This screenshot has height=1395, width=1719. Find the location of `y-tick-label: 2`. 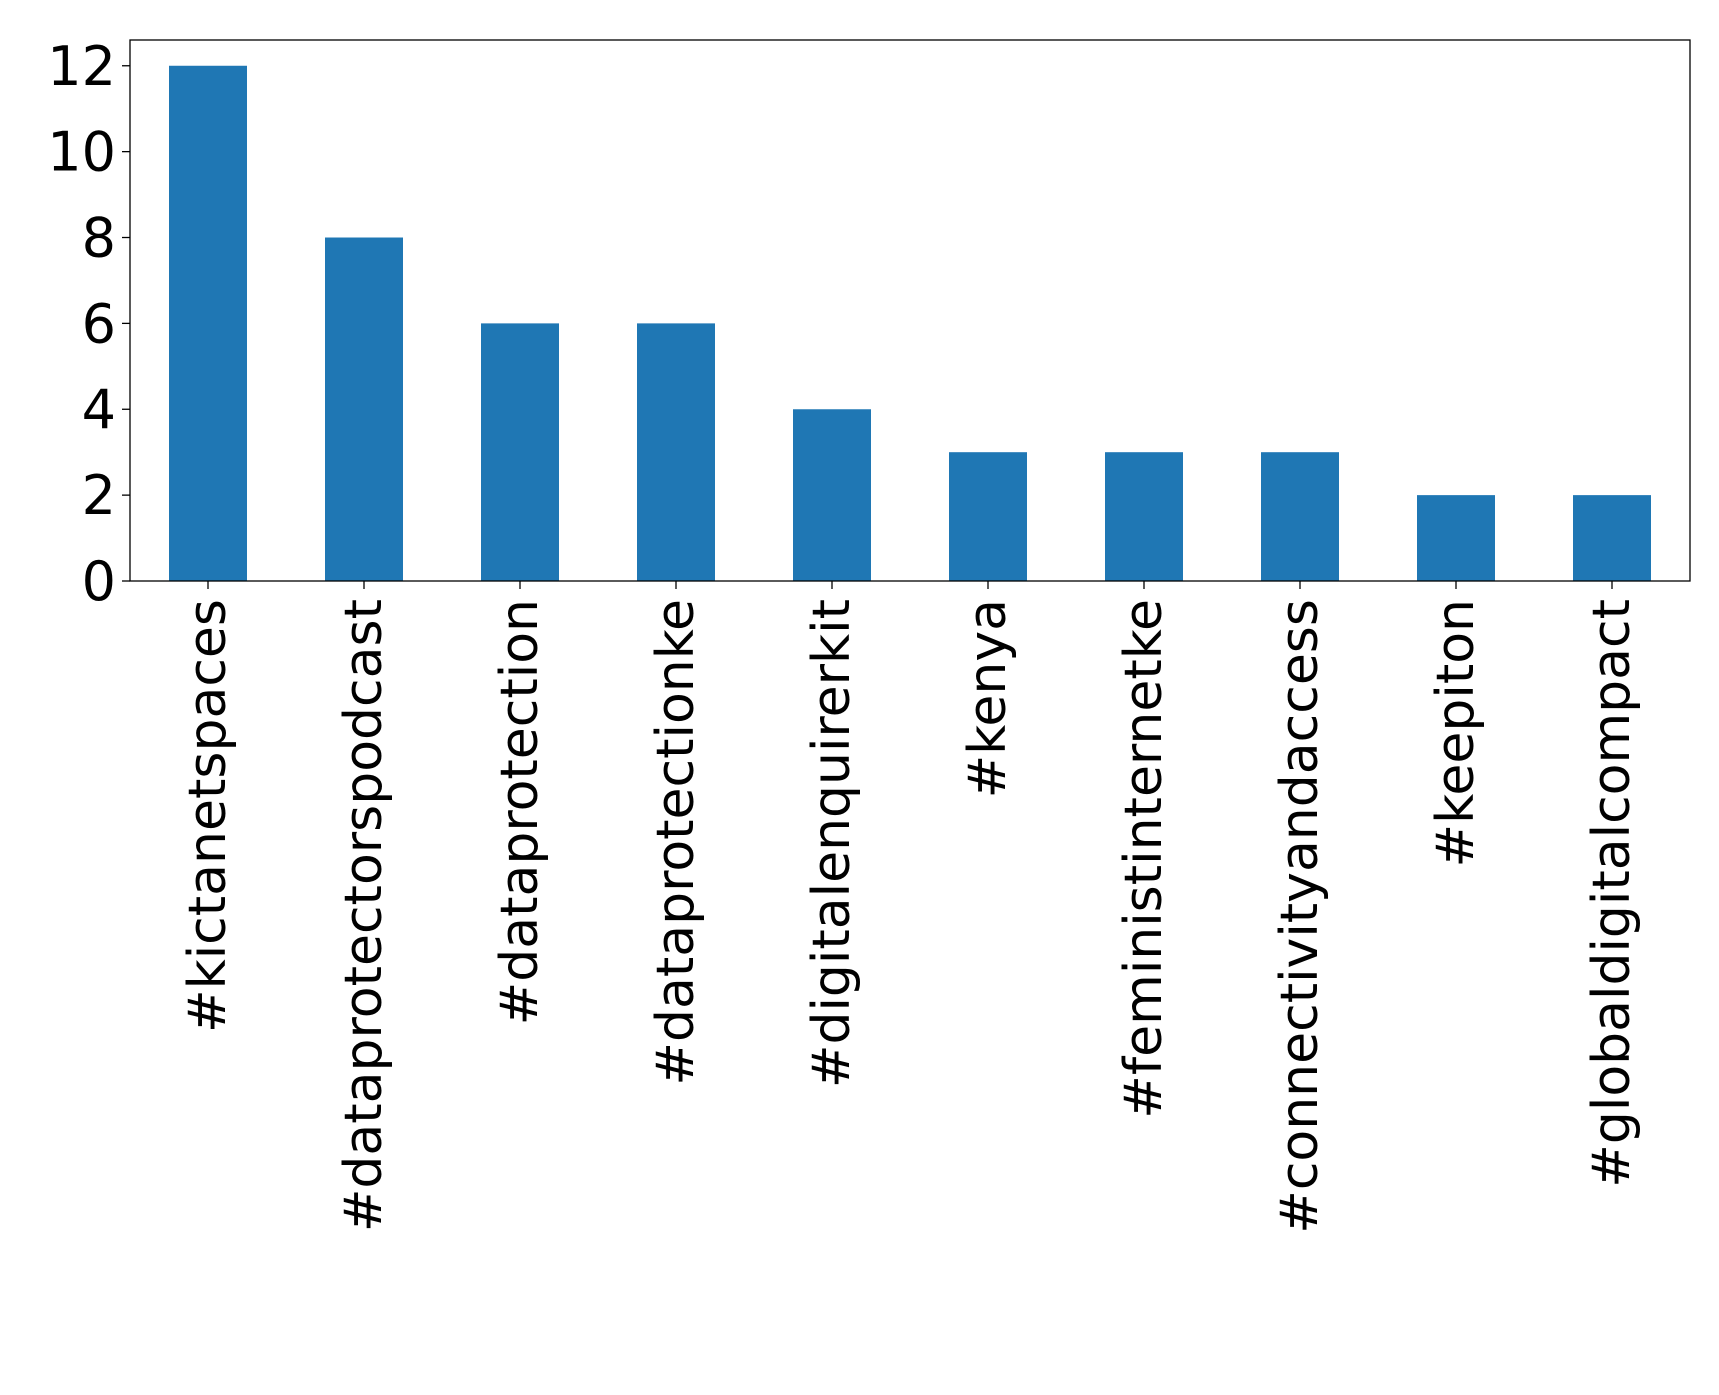

y-tick-label: 2 is located at coordinates (99, 495).